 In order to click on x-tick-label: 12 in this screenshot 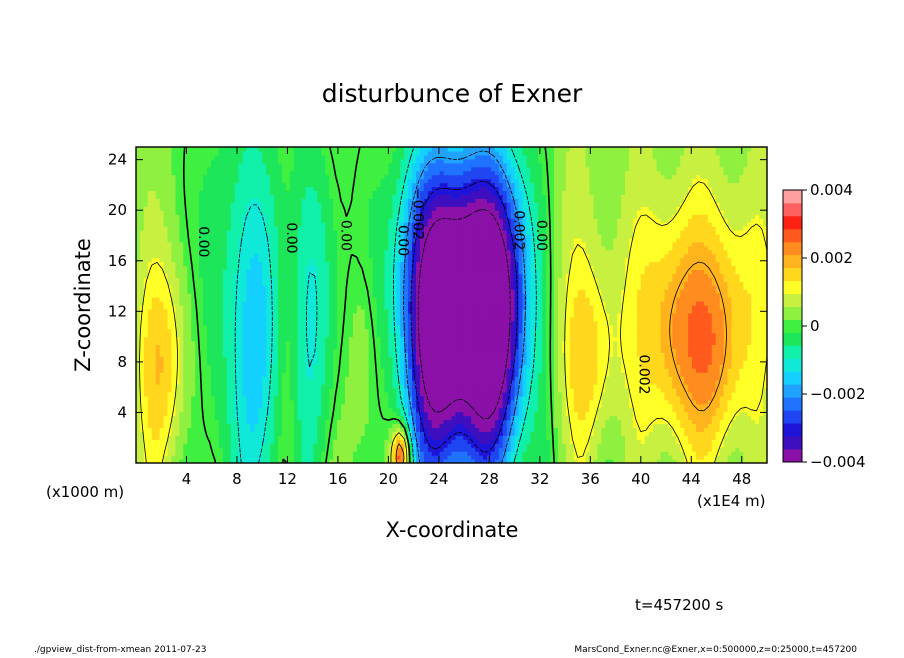, I will do `click(287, 479)`.